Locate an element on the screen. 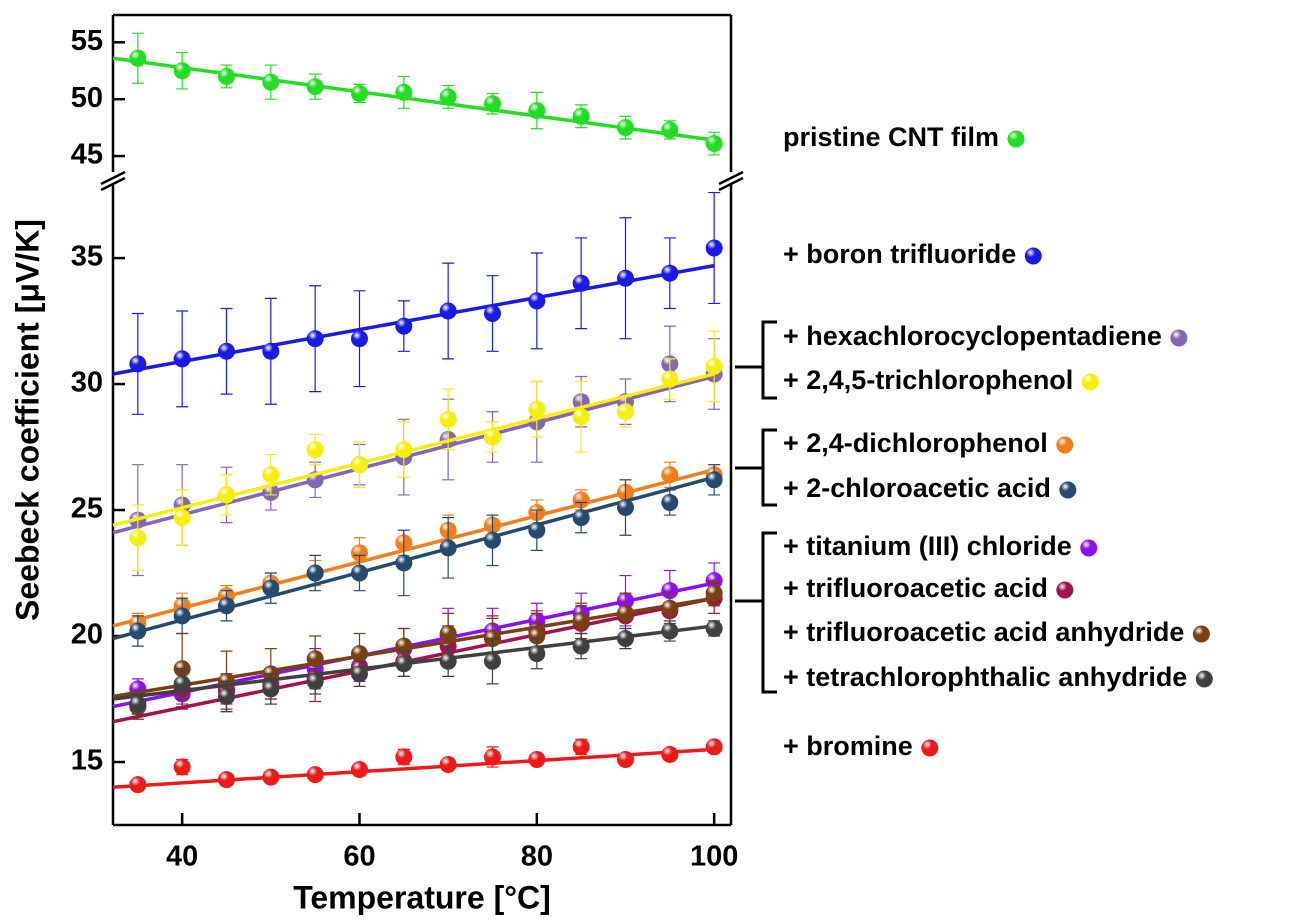 The width and height of the screenshot is (1298, 922). legend-label: + trifluoroacetic acid is located at coordinates (915, 588).